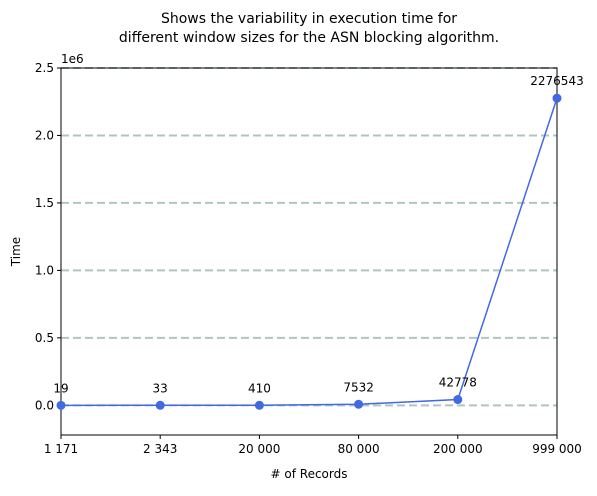 Image resolution: width=597 pixels, height=496 pixels. What do you see at coordinates (44, 135) in the screenshot?
I see `y-tick-label: 2.0` at bounding box center [44, 135].